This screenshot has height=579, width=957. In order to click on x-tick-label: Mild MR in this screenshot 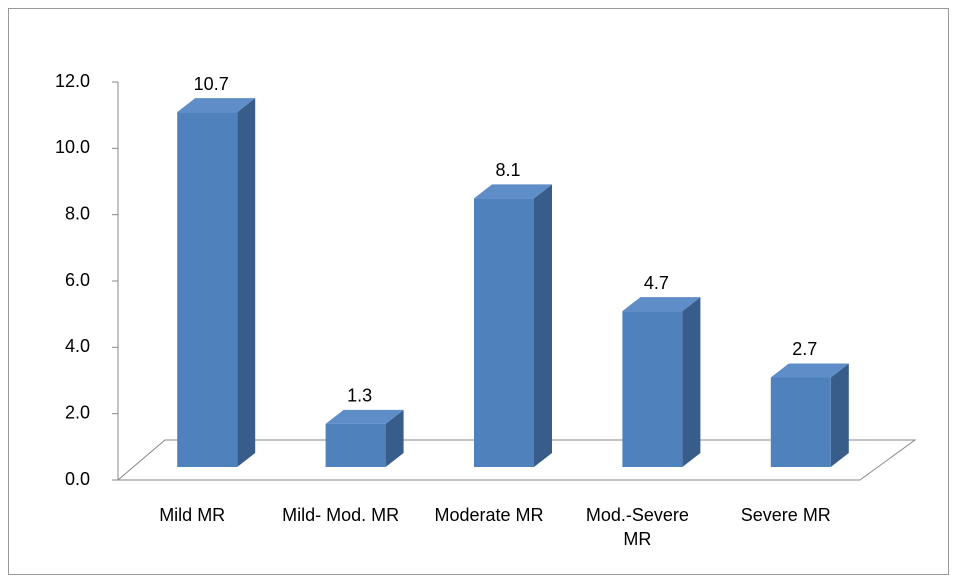, I will do `click(192, 515)`.